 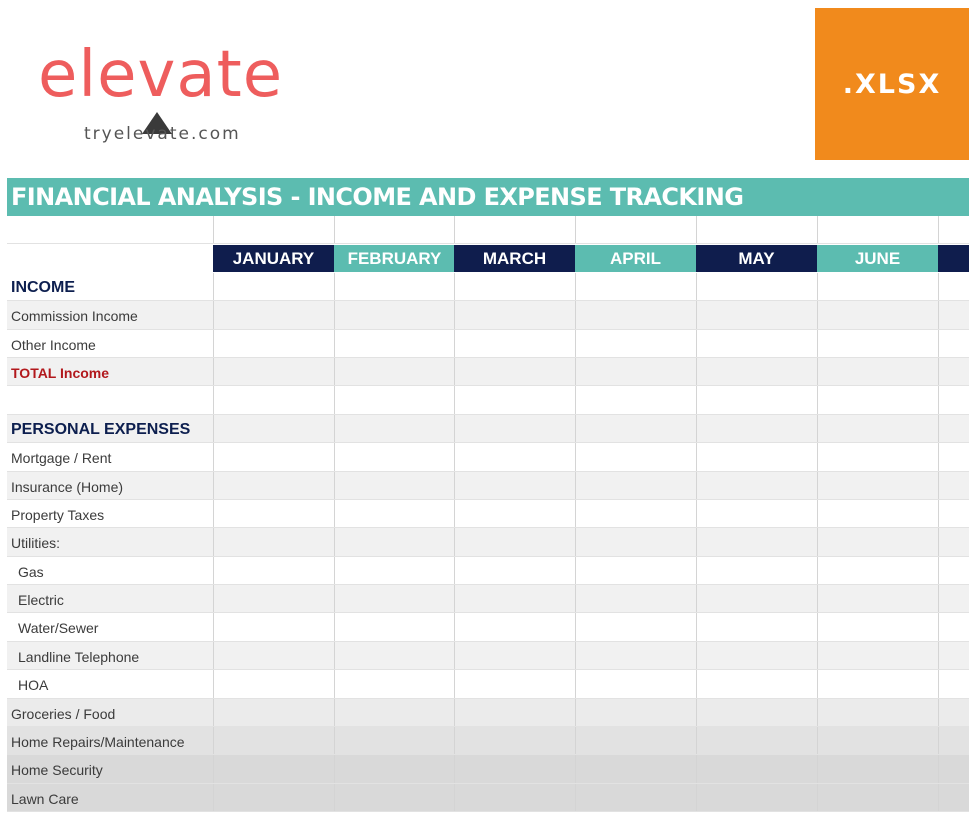 I want to click on month-header-april: APRIL, so click(x=635, y=259).